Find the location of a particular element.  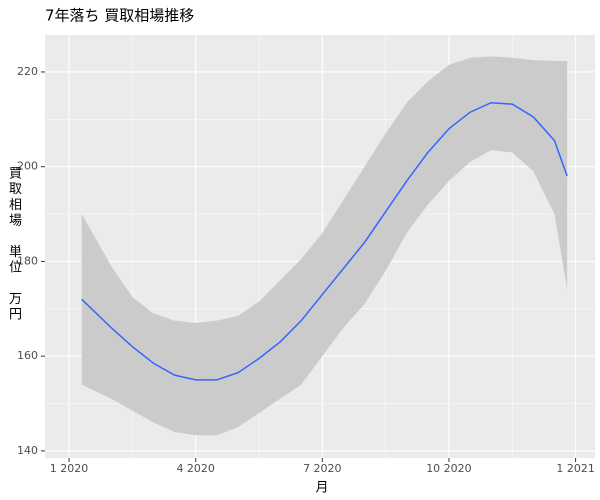

y-tick-label: 180 is located at coordinates (27, 260).